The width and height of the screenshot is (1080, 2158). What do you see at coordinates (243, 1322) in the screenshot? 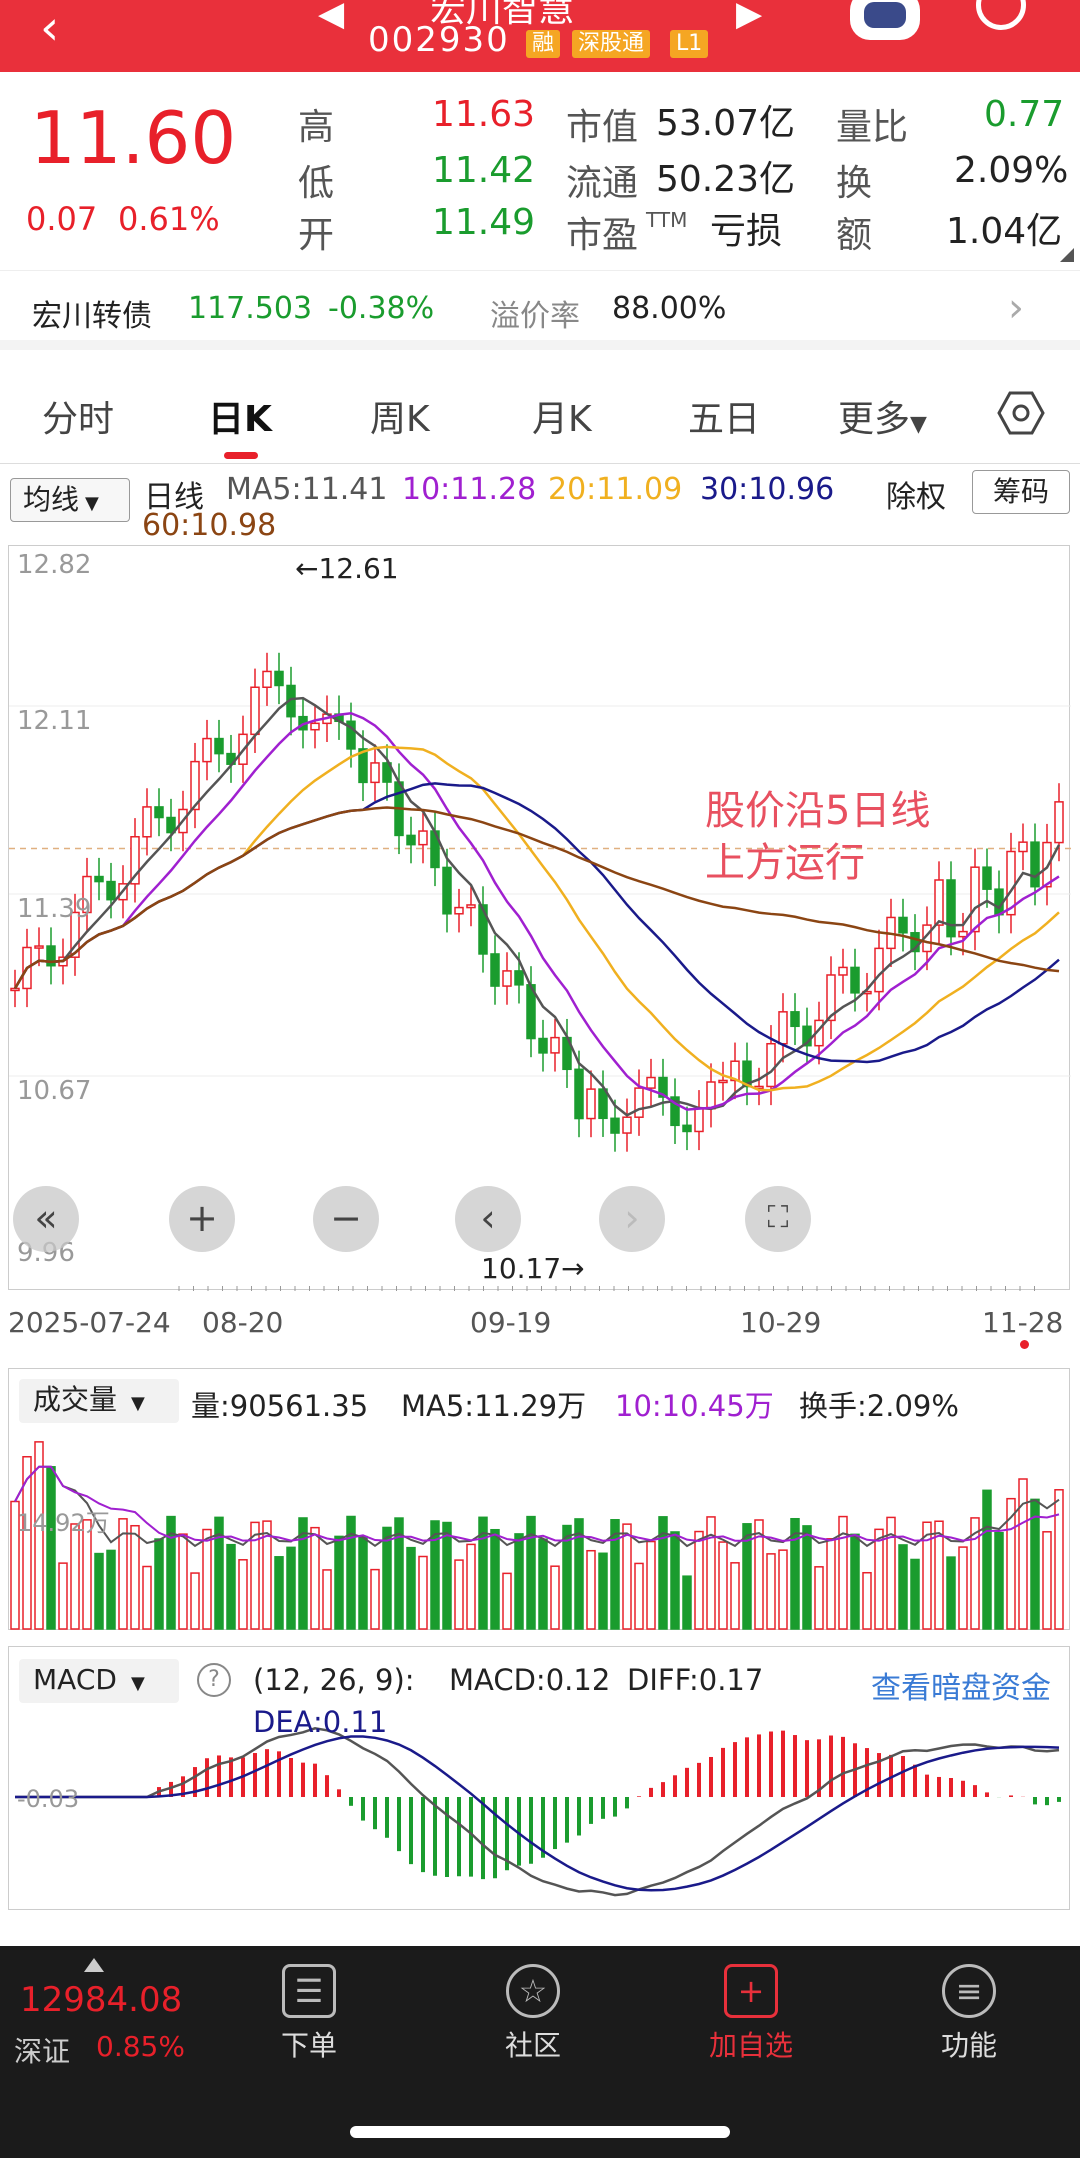
I see `x-label-1: 08-20` at bounding box center [243, 1322].